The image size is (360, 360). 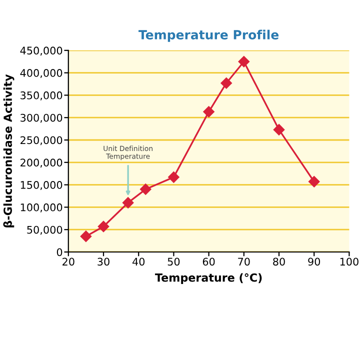 I want to click on chart-title: Temperature Profile, so click(x=208, y=36).